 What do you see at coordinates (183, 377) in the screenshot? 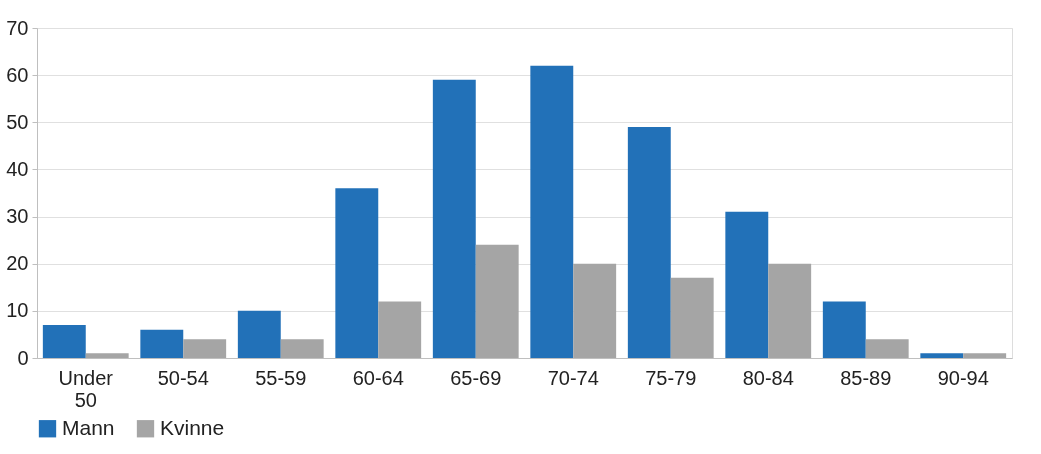
I see `x-tick-label: 50-54` at bounding box center [183, 377].